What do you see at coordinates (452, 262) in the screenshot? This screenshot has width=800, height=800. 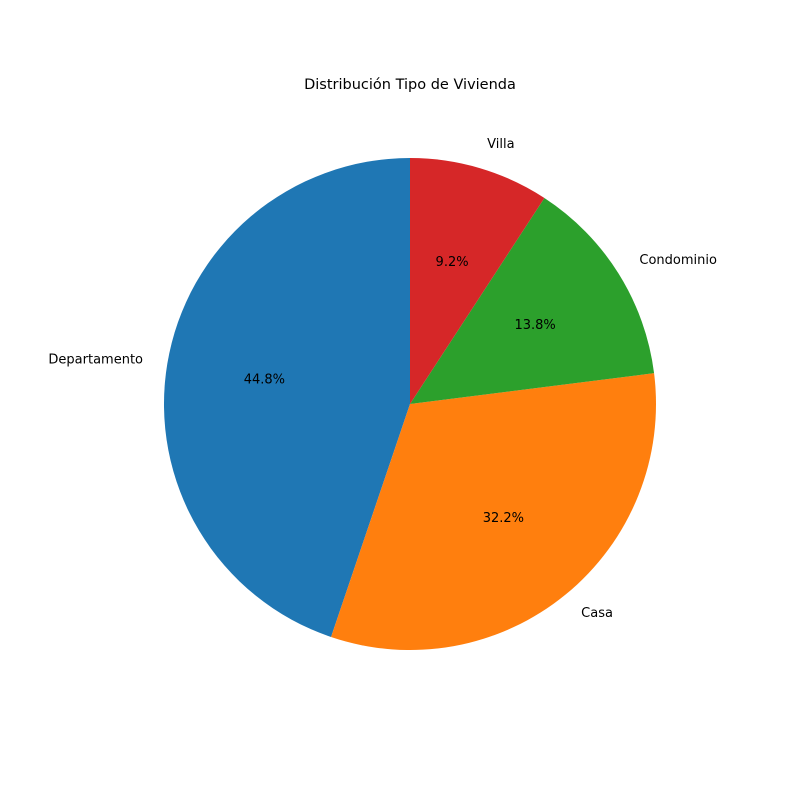 I see `pct-label-villa: 9.2%` at bounding box center [452, 262].